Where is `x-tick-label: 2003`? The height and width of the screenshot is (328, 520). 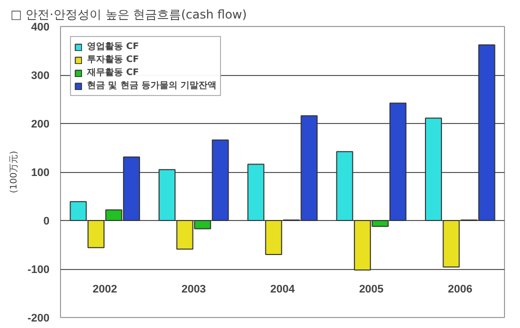
x-tick-label: 2003 is located at coordinates (193, 290).